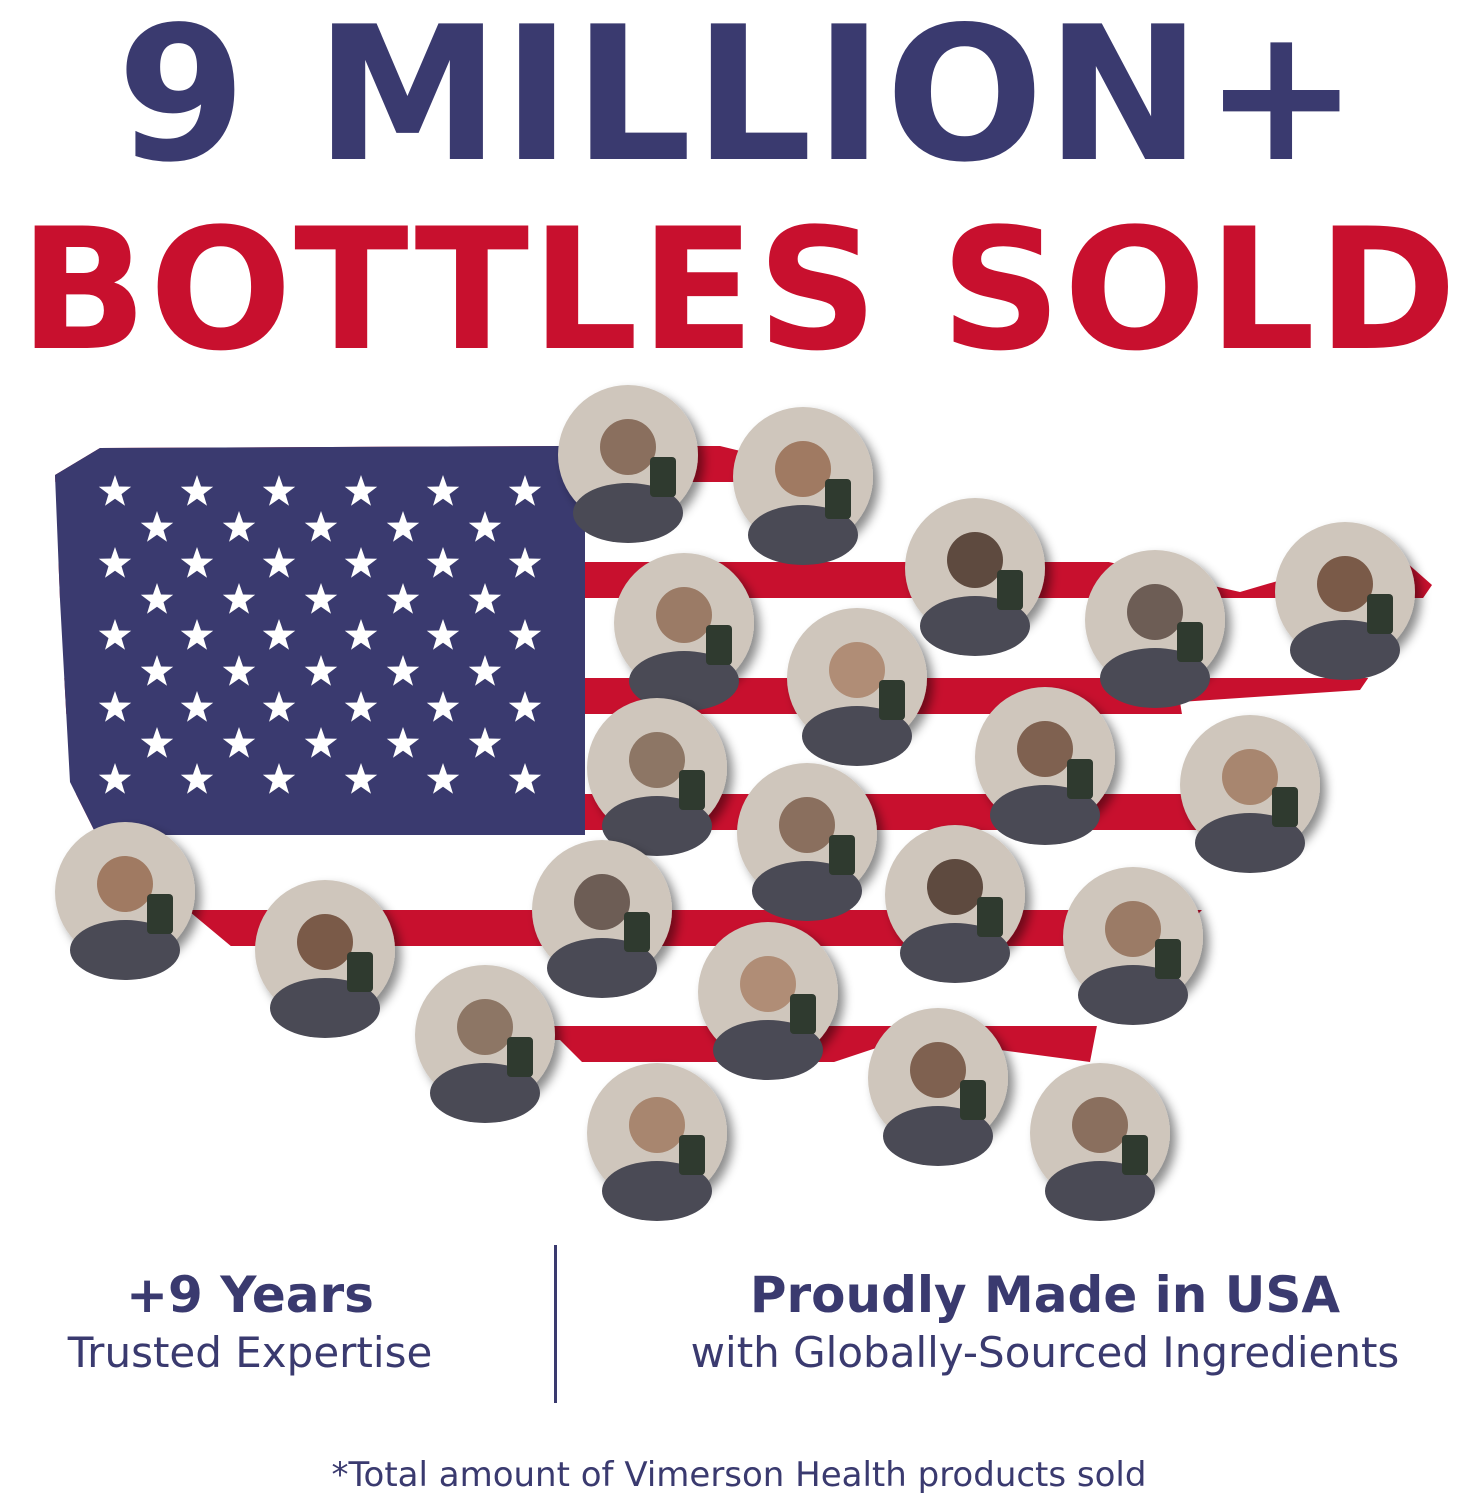  Describe the element at coordinates (1045, 1352) in the screenshot. I see `usa-subtitle: with Globally-Sourced Ingredients` at that location.